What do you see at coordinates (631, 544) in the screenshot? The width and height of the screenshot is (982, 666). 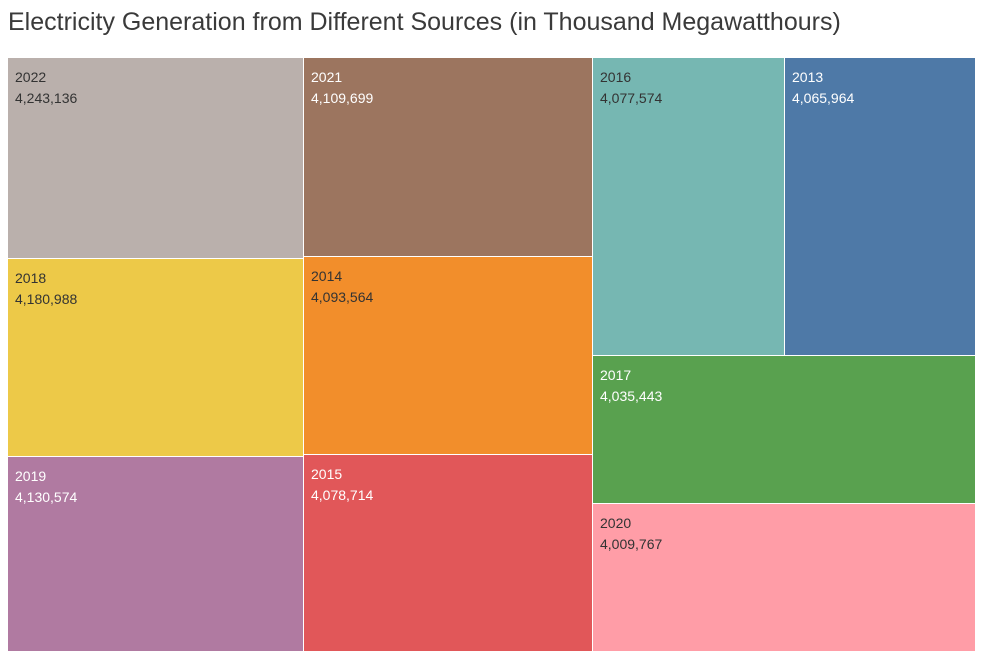 I see `tile-value: 4,009,767` at bounding box center [631, 544].